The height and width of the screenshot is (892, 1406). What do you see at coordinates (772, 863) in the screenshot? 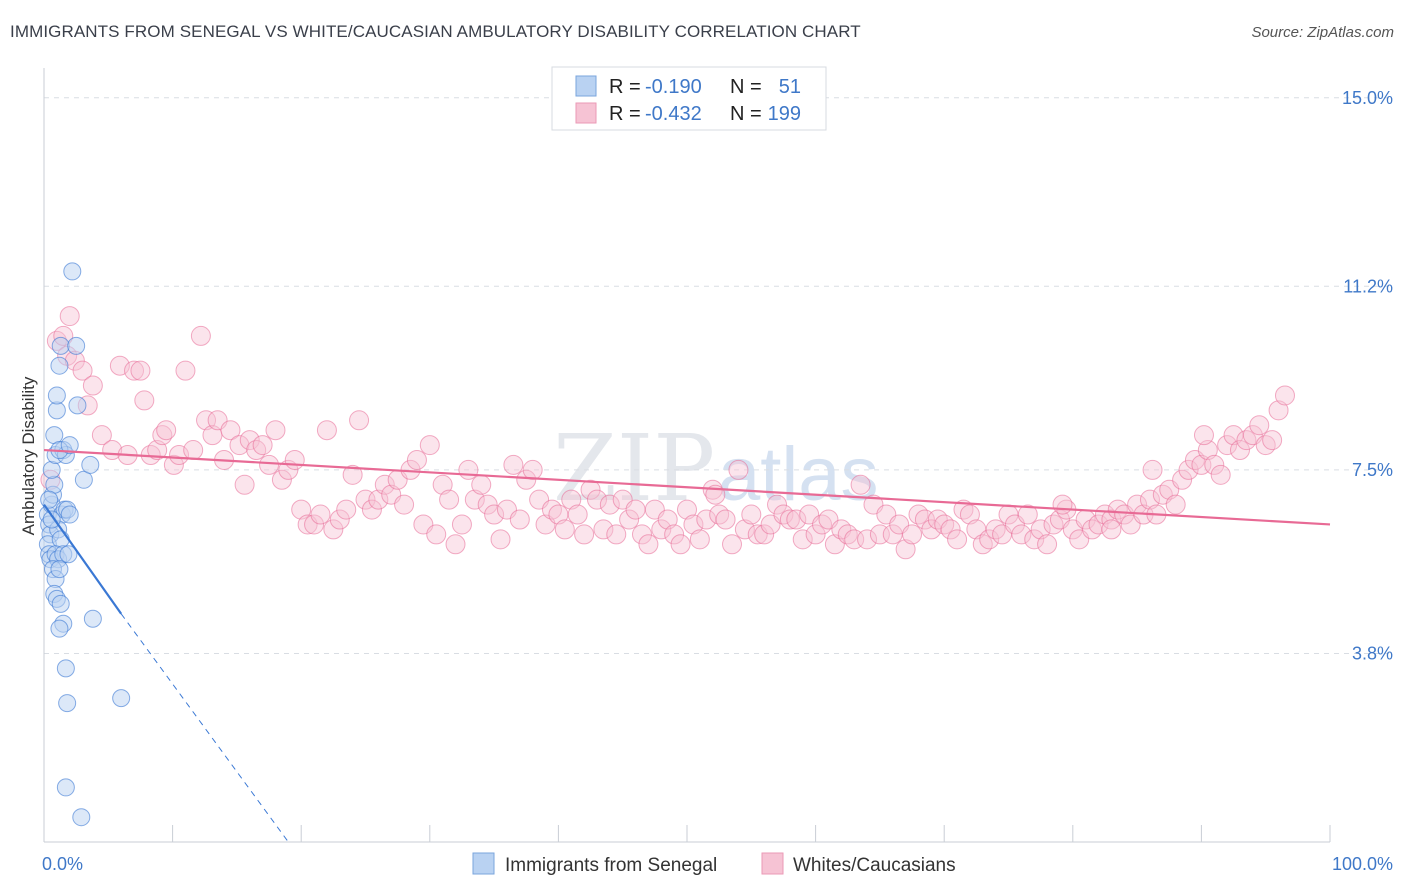
I see `series-legend-swatch-pink` at bounding box center [772, 863].